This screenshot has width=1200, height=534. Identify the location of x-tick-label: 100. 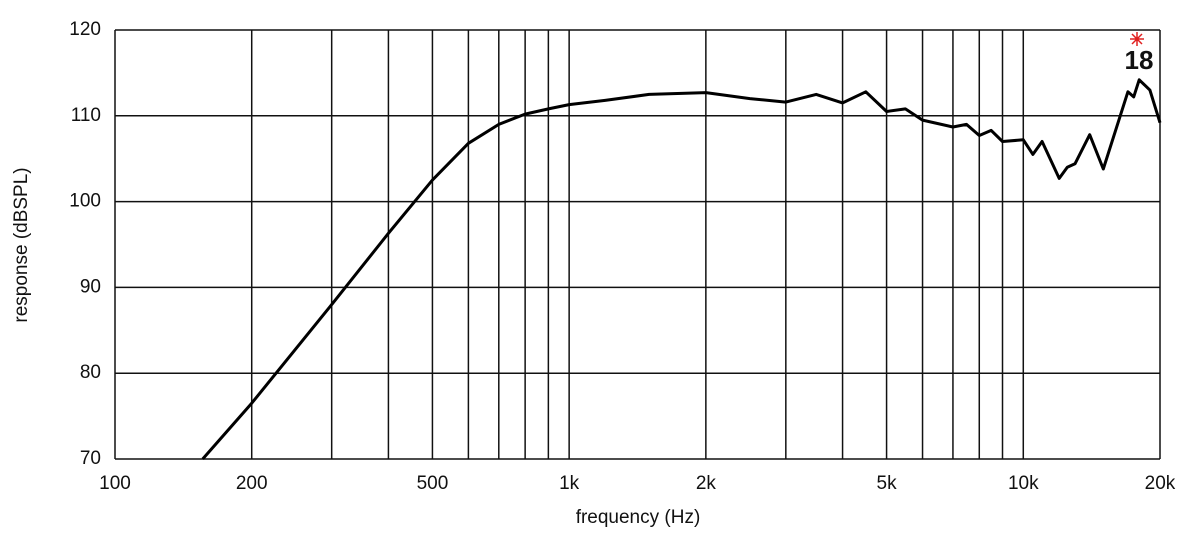
(115, 483).